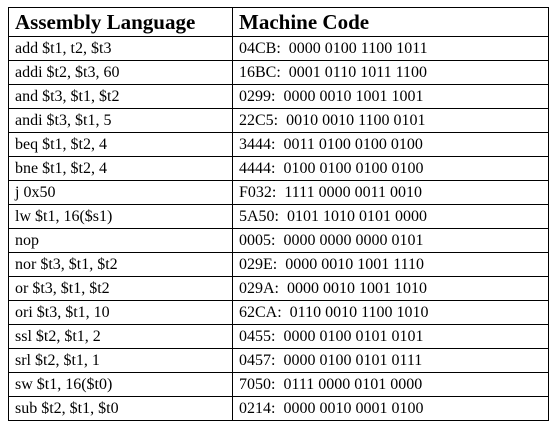 Image resolution: width=555 pixels, height=424 pixels. What do you see at coordinates (120, 96) in the screenshot?
I see `assembly-instruction-cell: and $t3, $t1, $t2` at bounding box center [120, 96].